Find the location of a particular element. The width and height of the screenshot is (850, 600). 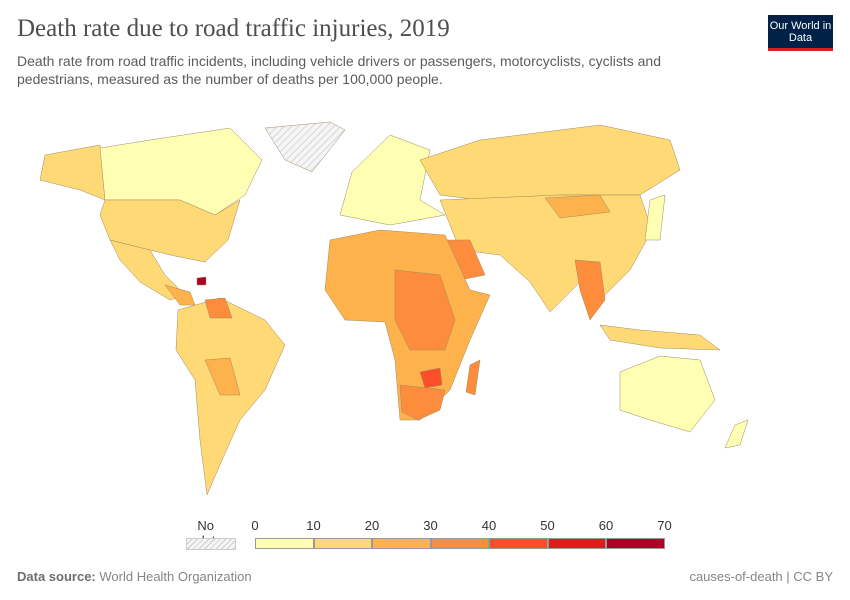

region-usa is located at coordinates (170, 231).